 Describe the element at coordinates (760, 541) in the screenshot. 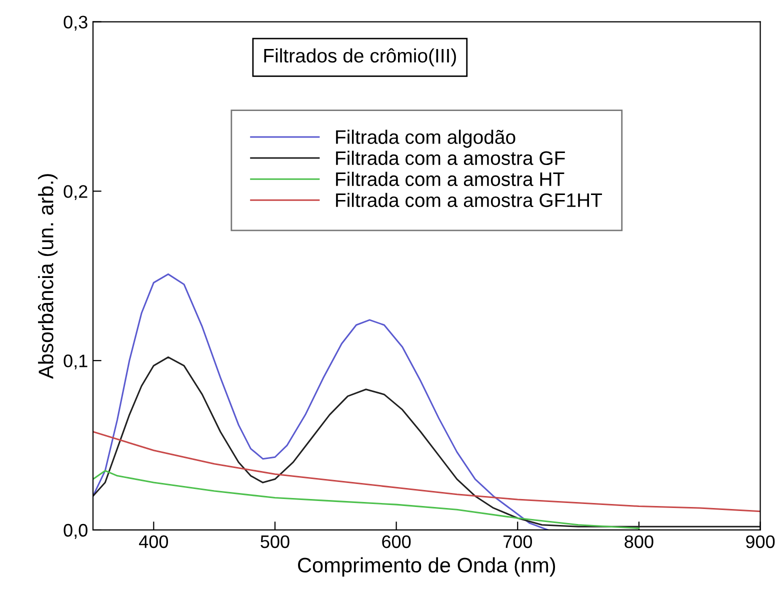

I see `x-tick-label: 900` at that location.